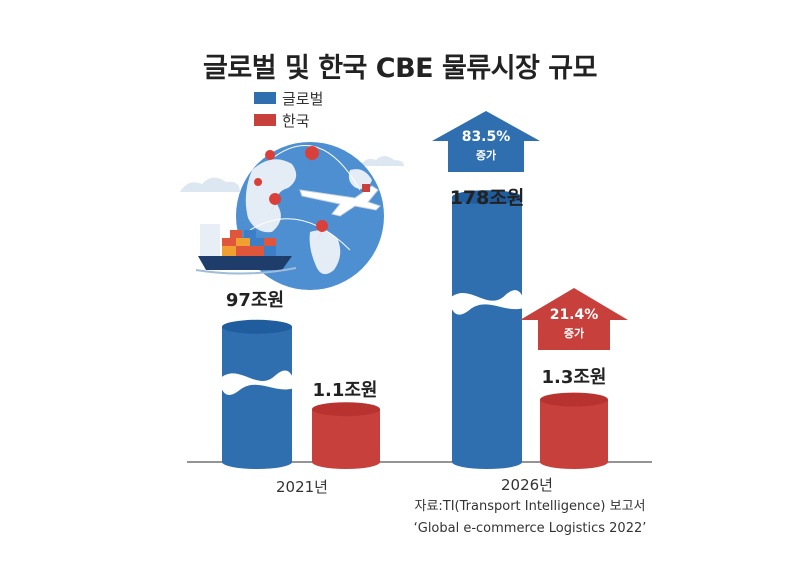 Image resolution: width=800 pixels, height=565 pixels. What do you see at coordinates (486, 155) in the screenshot?
I see `growth-sub-global: 증가` at bounding box center [486, 155].